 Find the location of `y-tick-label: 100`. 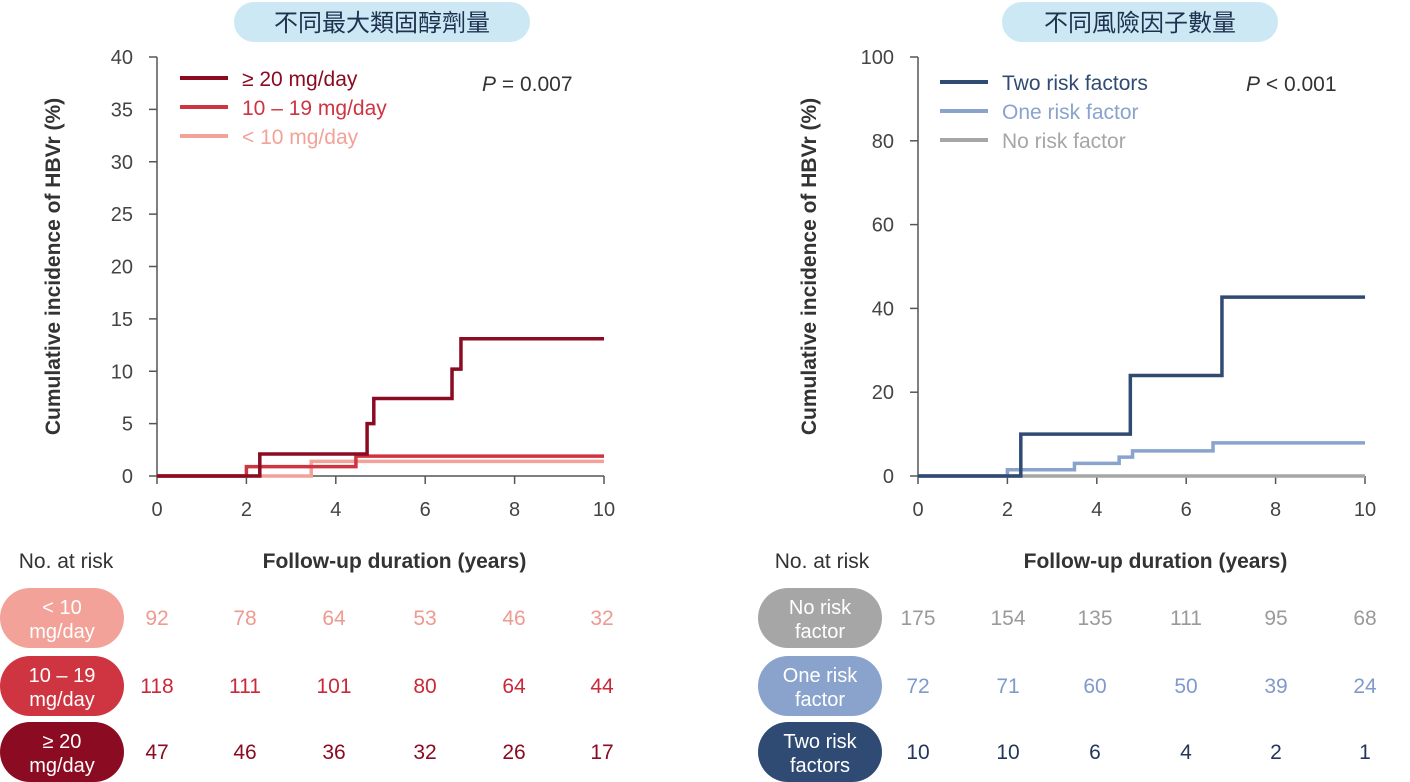

y-tick-label: 100 is located at coordinates (877, 58).